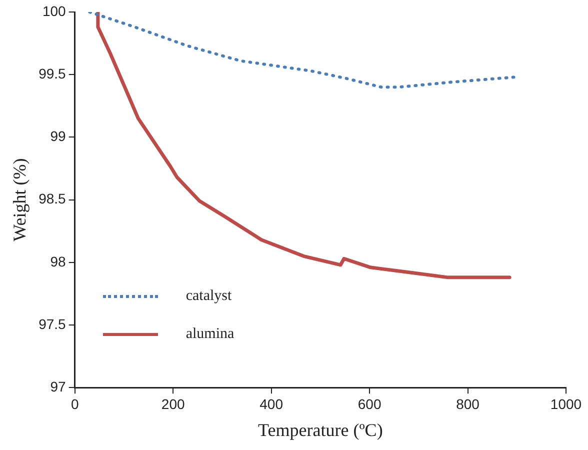 The width and height of the screenshot is (588, 450). What do you see at coordinates (210, 335) in the screenshot?
I see `legend-label: alumina` at bounding box center [210, 335].